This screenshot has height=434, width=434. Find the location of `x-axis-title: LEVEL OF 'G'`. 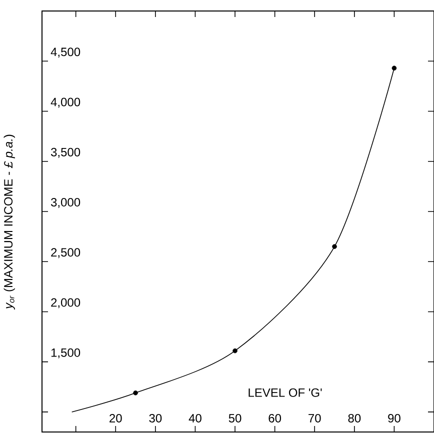

x-axis-title: LEVEL OF 'G' is located at coordinates (285, 392).